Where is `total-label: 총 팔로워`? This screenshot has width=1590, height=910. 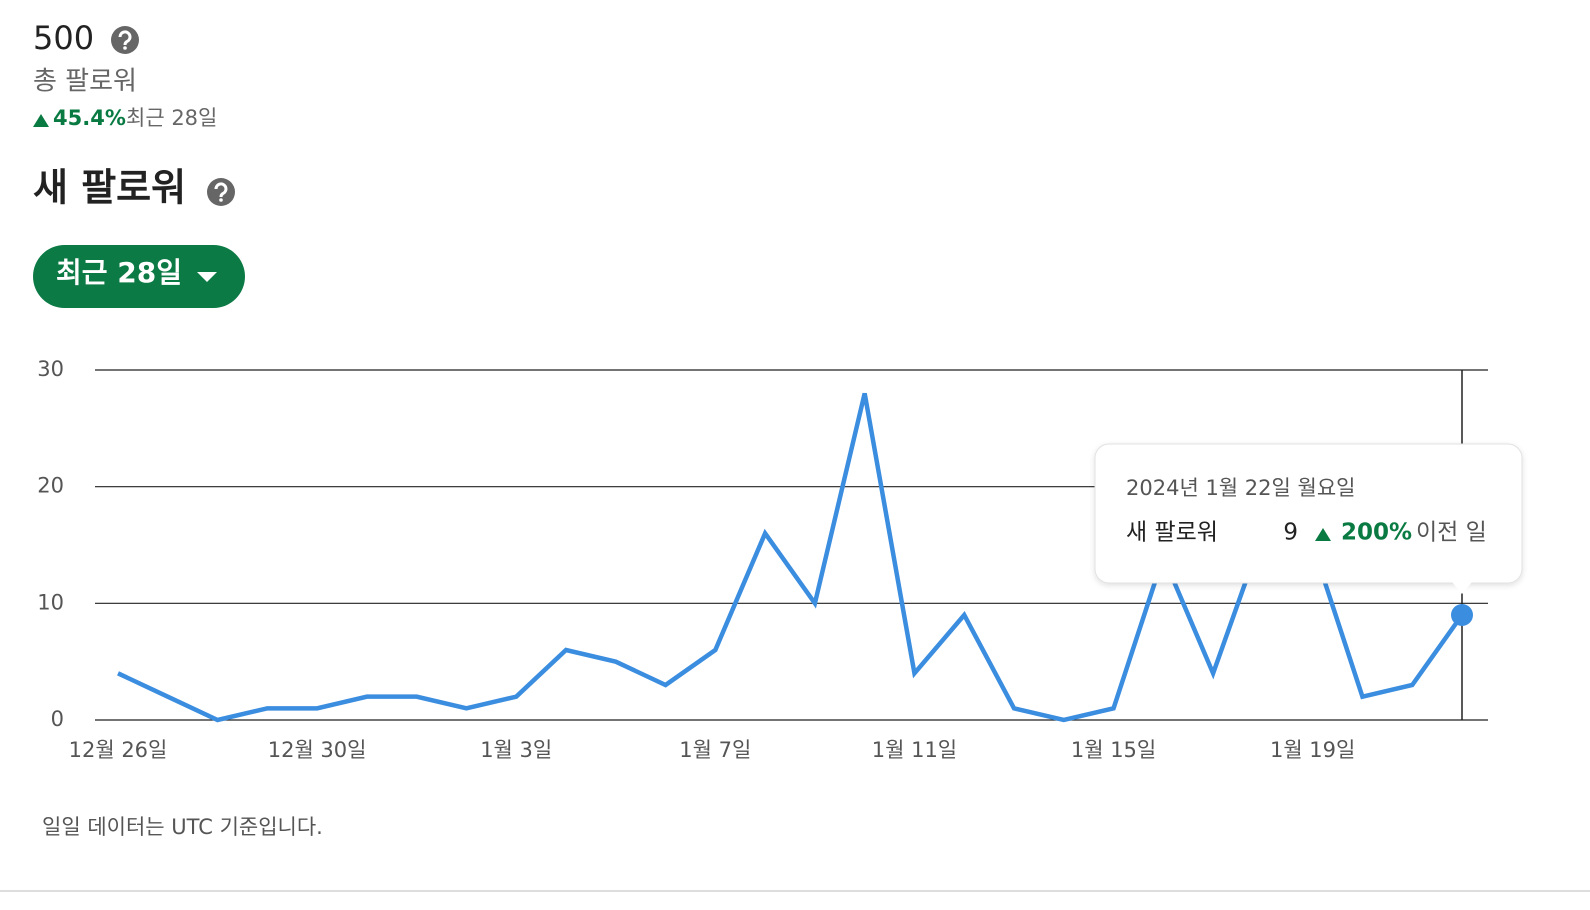 total-label: 총 팔로워 is located at coordinates (85, 82).